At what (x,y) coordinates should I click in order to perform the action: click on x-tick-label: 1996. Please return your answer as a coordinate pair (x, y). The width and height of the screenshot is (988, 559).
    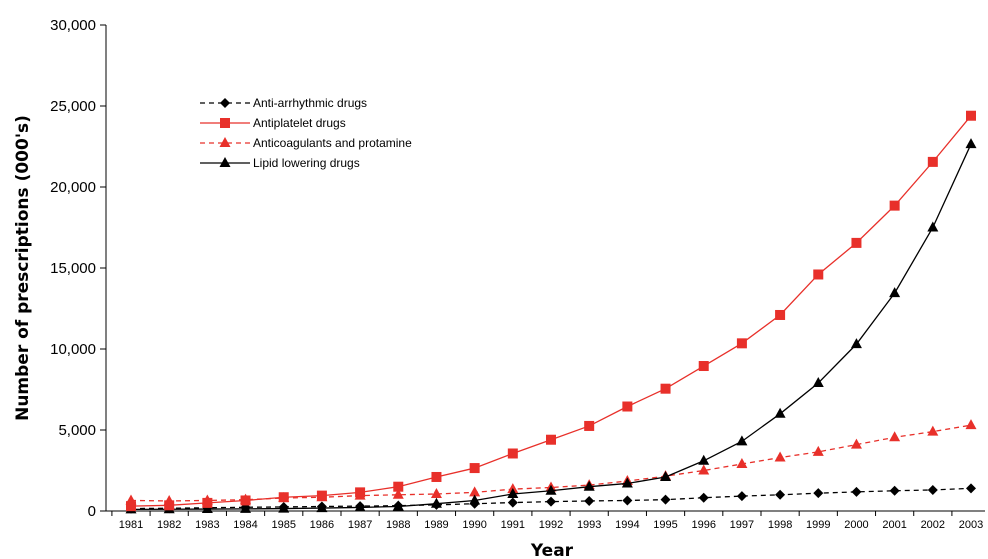
    Looking at the image, I should click on (703, 525).